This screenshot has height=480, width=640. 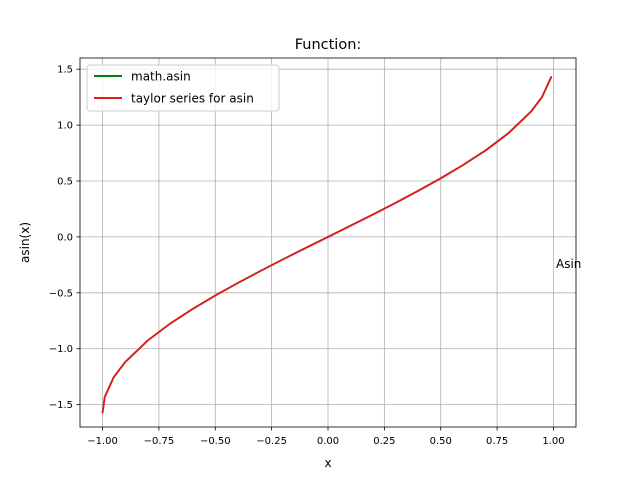 What do you see at coordinates (61, 349) in the screenshot?
I see `y-tick-label: −1.0` at bounding box center [61, 349].